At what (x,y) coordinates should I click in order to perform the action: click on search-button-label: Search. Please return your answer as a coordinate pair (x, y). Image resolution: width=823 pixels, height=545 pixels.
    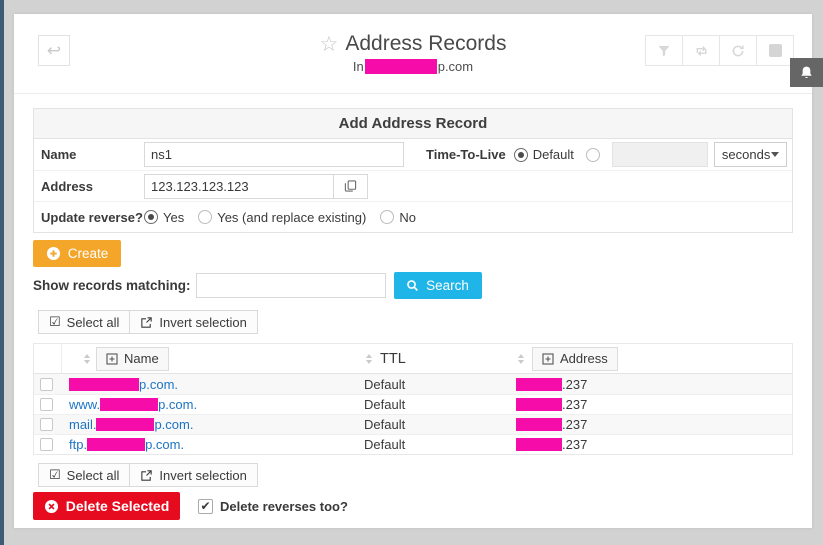
    Looking at the image, I should click on (447, 285).